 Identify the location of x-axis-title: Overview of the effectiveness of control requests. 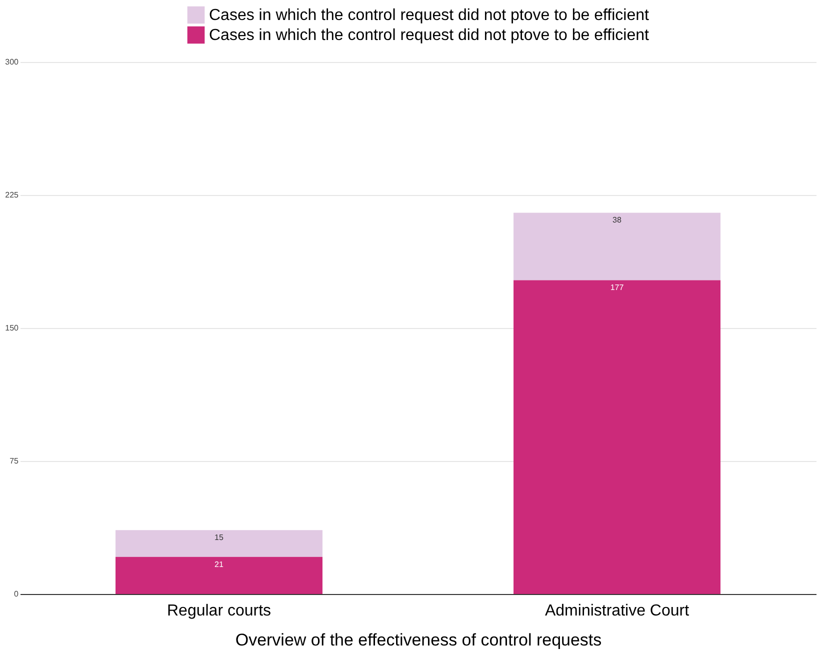
(418, 640).